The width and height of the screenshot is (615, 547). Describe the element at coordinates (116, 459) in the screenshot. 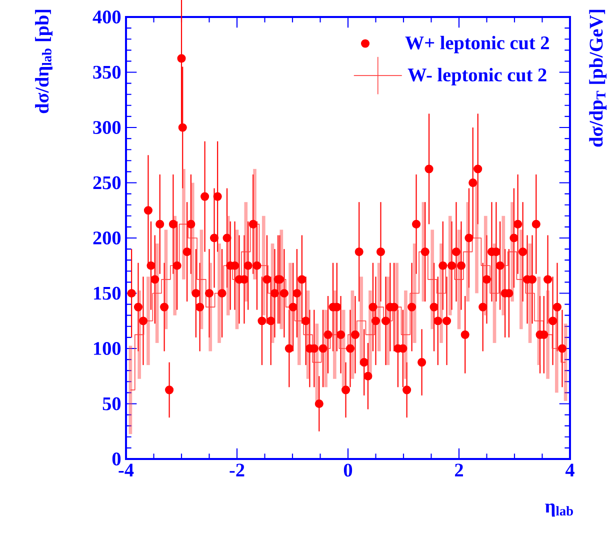

I see `y-tick-label: 0` at that location.